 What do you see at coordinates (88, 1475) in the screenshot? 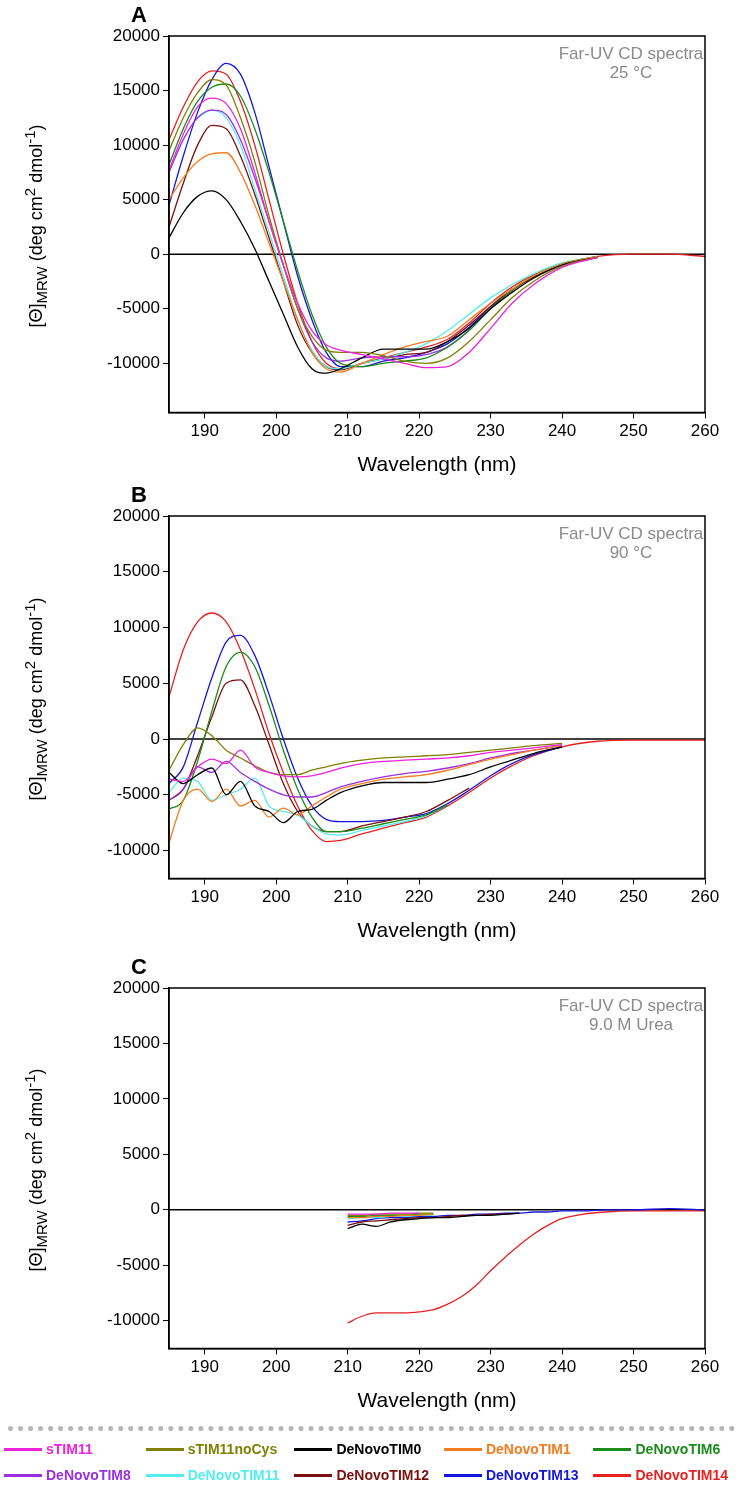
I see `legend-label: DeNovoTIM8` at bounding box center [88, 1475].